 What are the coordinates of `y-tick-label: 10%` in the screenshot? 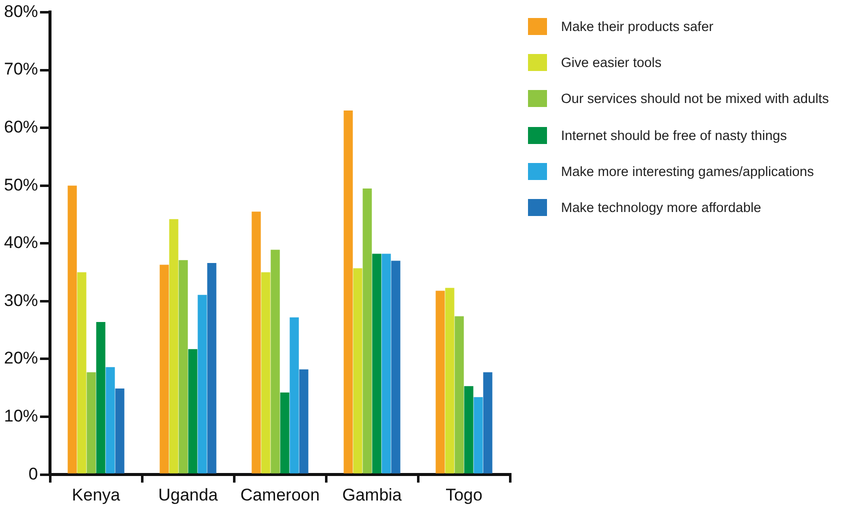 It's located at (21, 416).